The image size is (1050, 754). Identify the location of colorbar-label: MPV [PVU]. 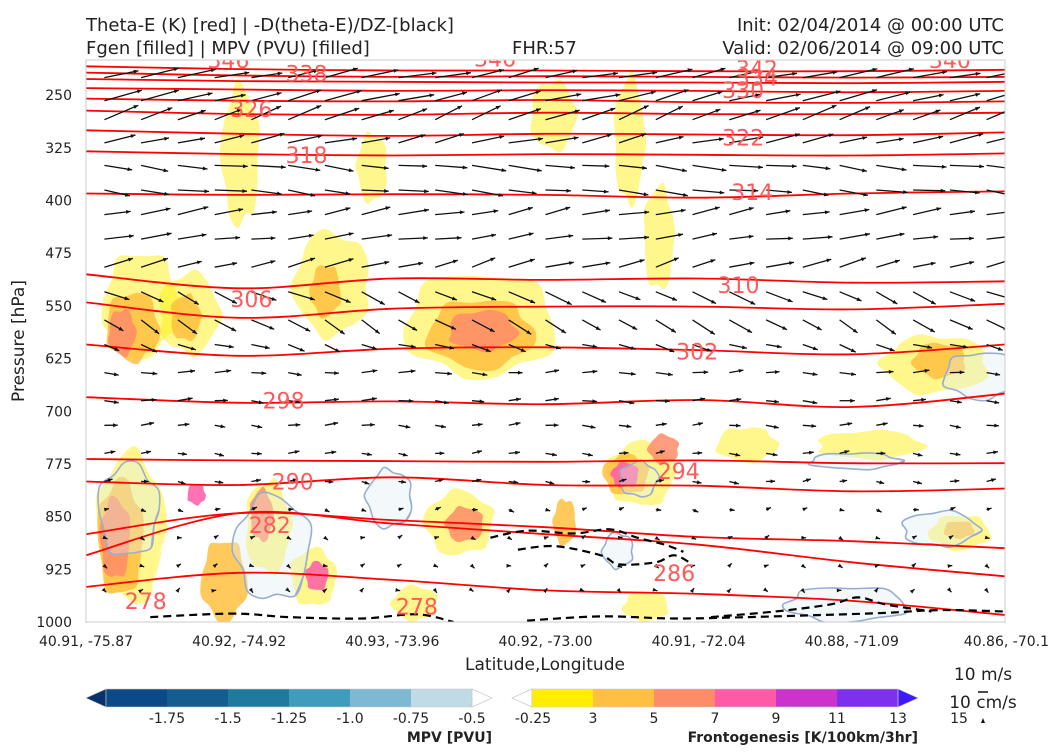
(449, 738).